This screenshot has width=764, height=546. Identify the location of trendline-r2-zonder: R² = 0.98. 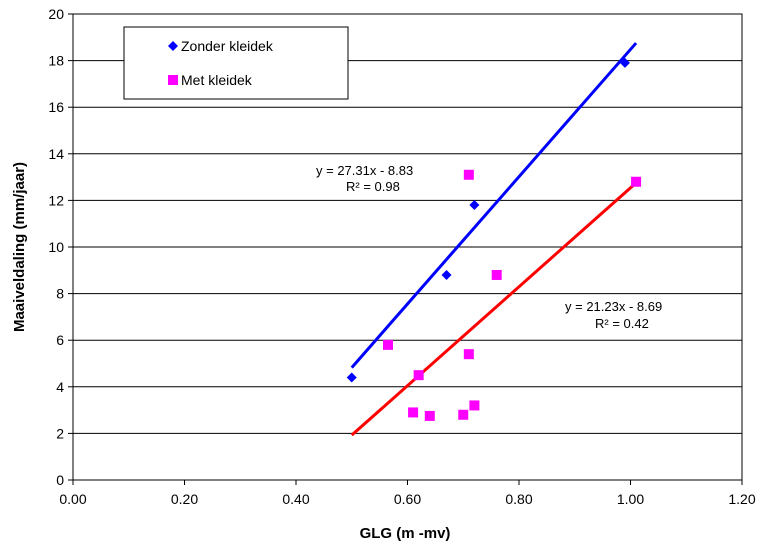
(373, 186).